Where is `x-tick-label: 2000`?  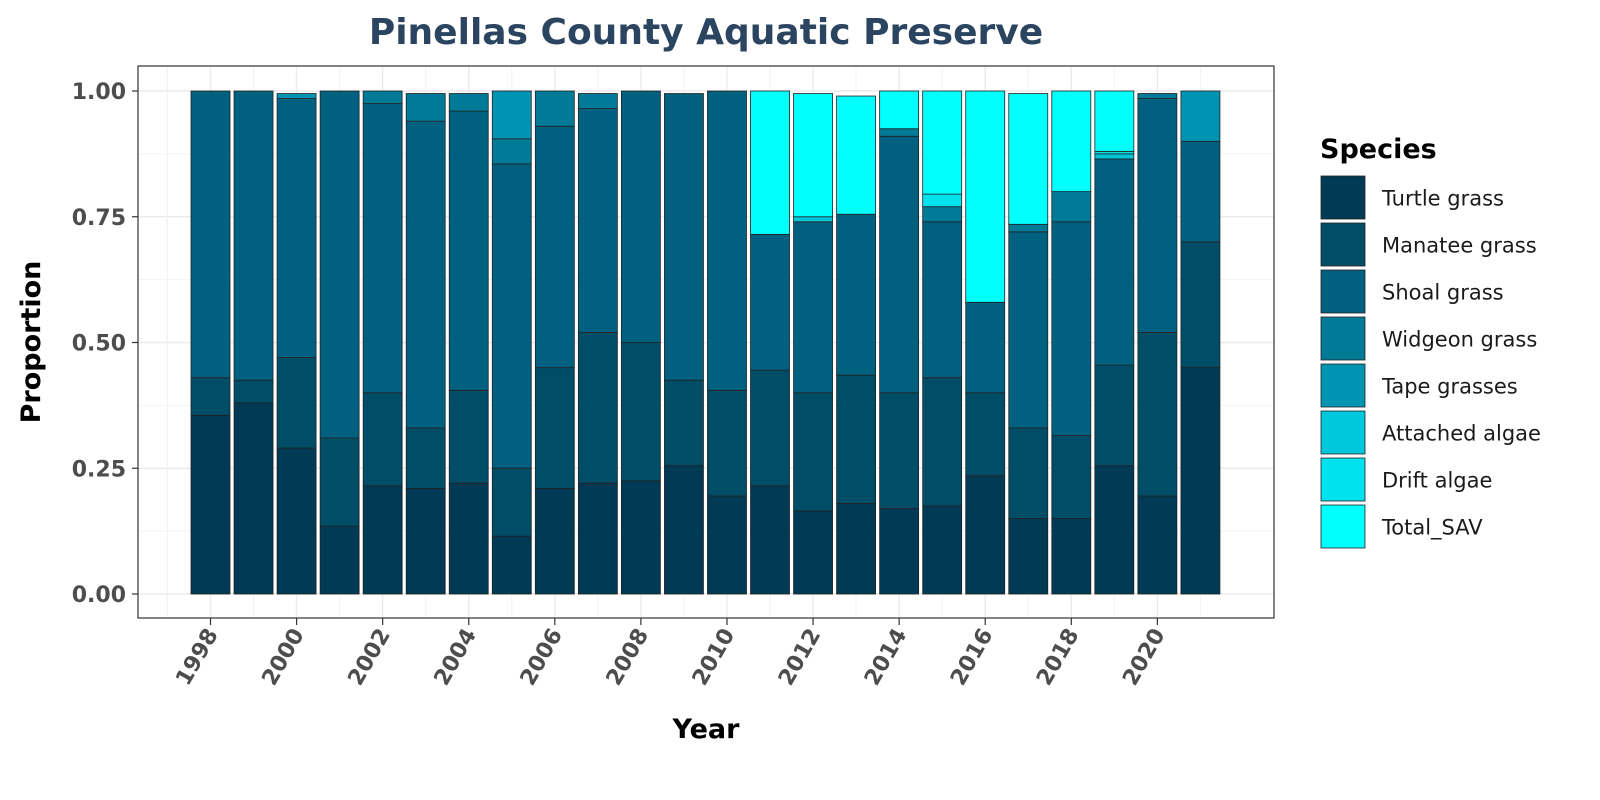 x-tick-label: 2000 is located at coordinates (284, 658).